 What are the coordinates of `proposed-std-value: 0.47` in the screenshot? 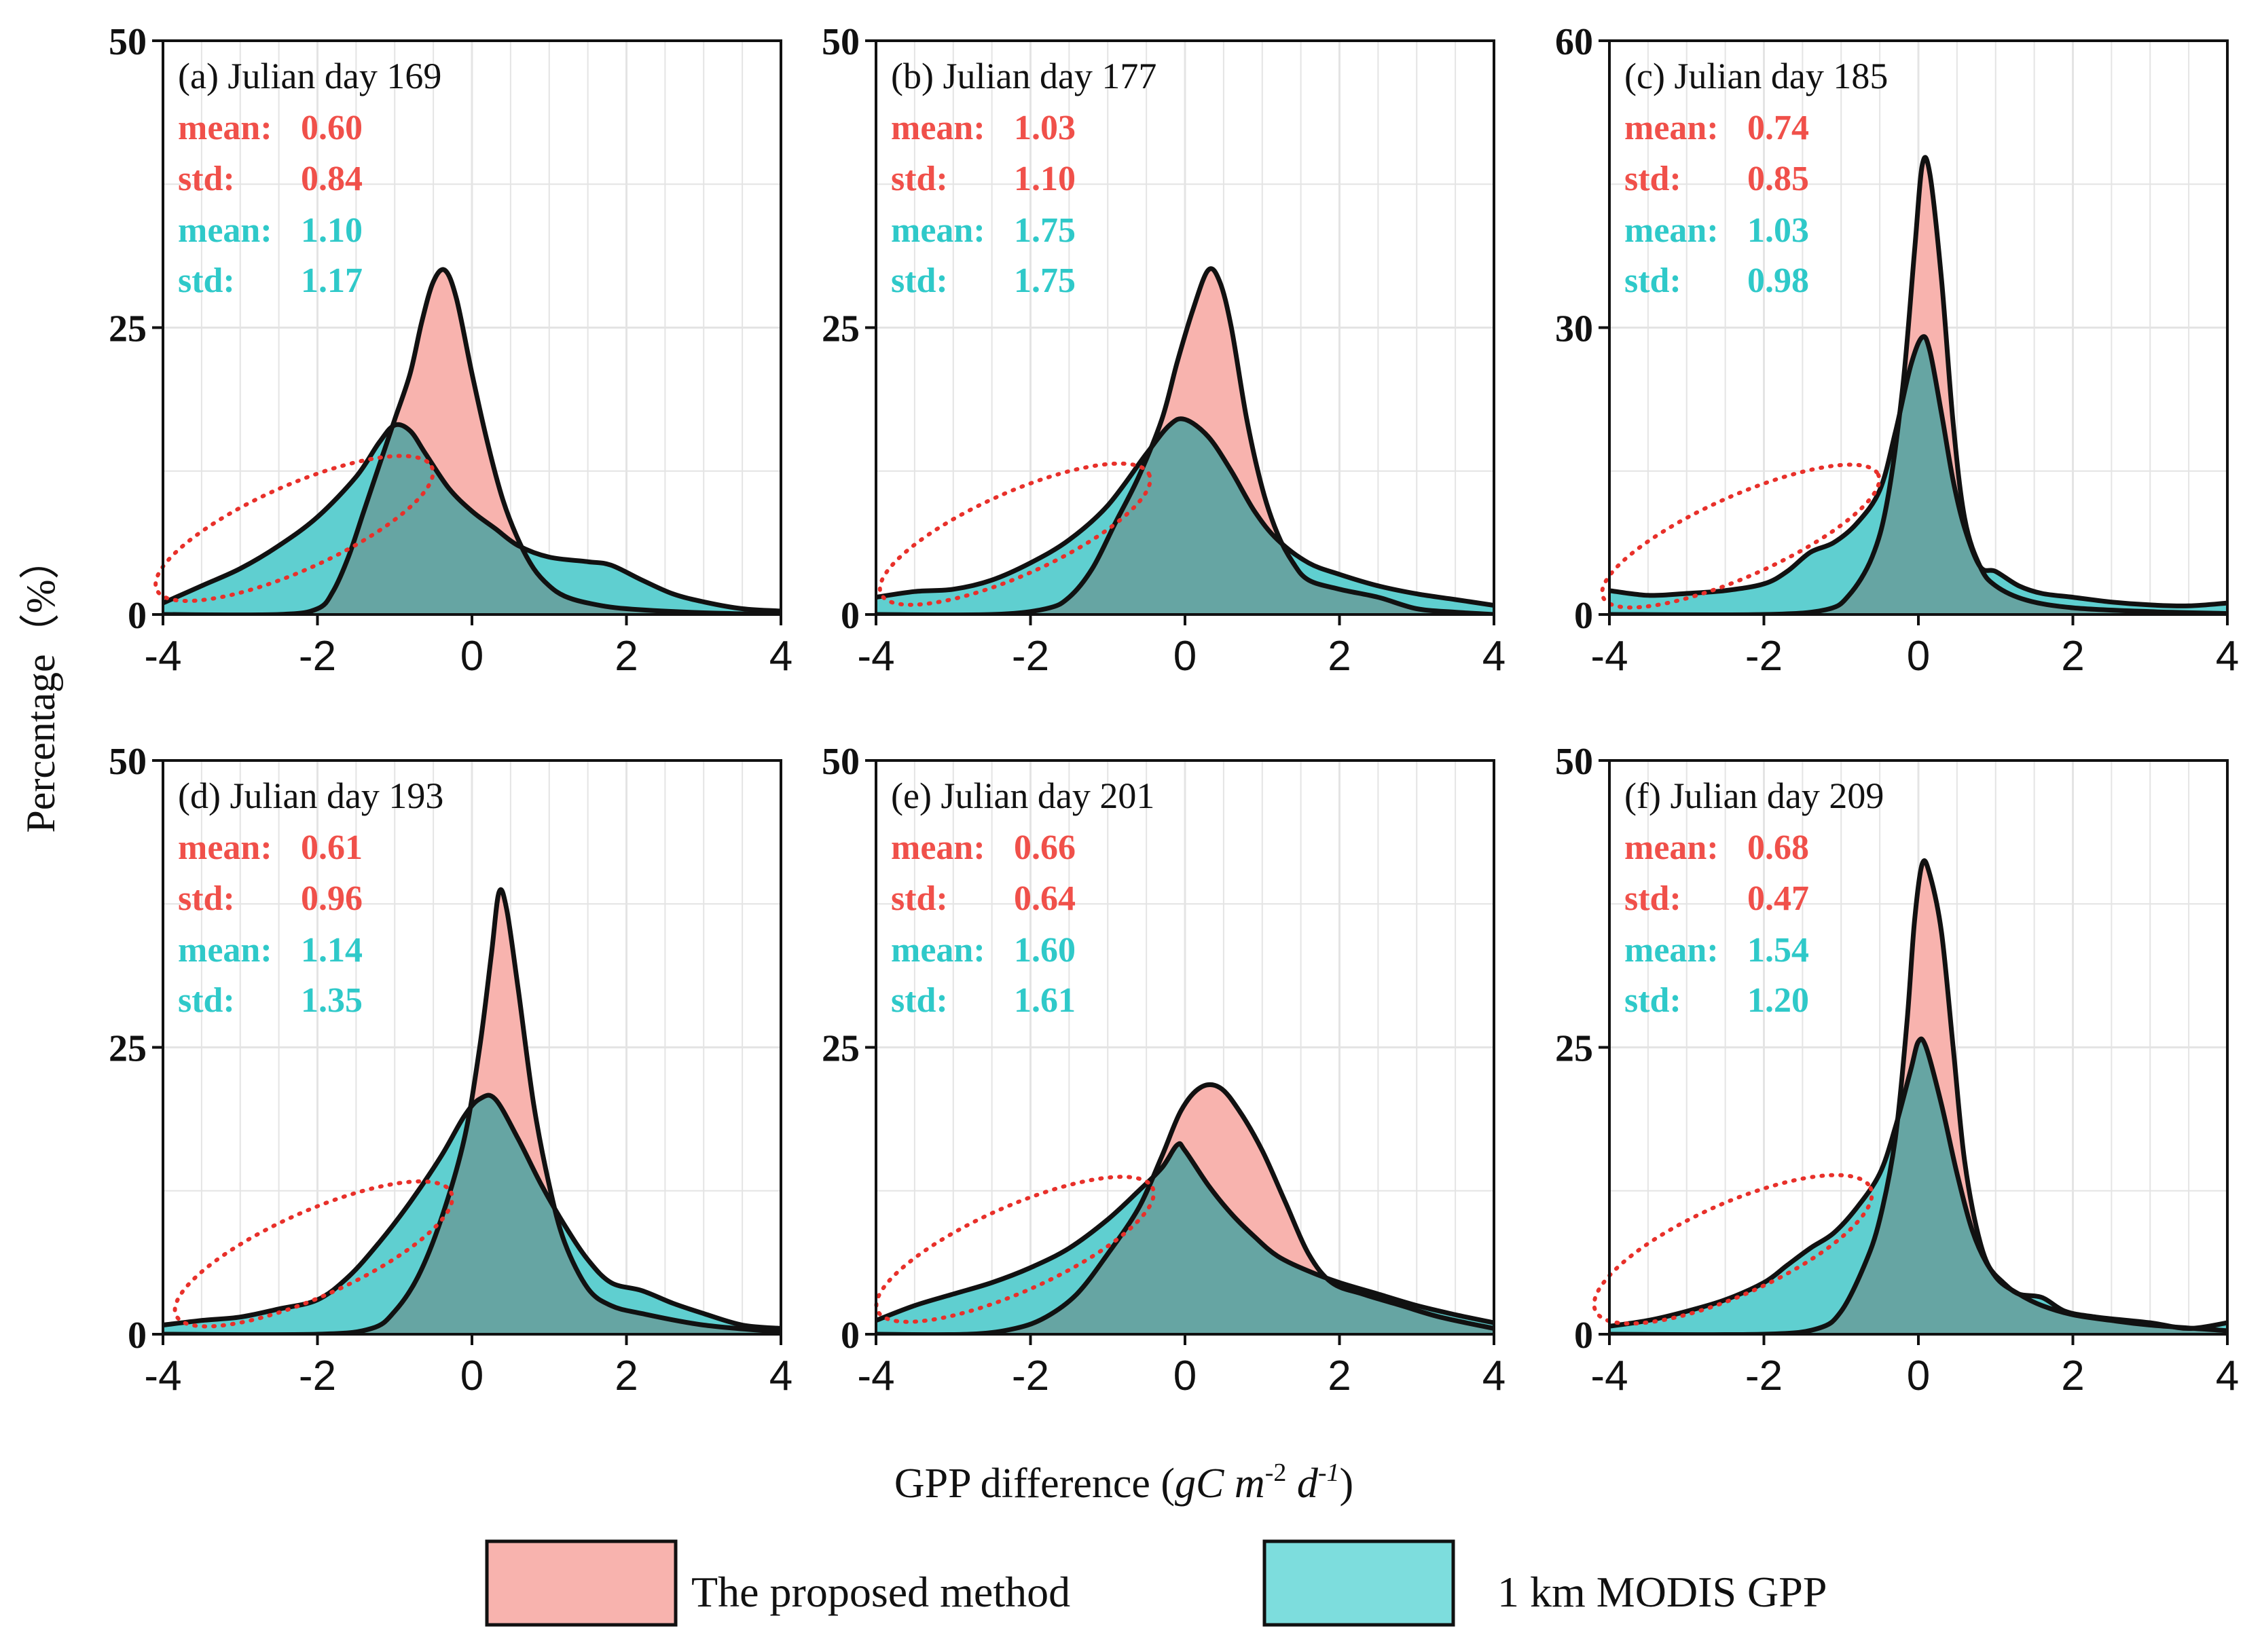 It's located at (1778, 898).